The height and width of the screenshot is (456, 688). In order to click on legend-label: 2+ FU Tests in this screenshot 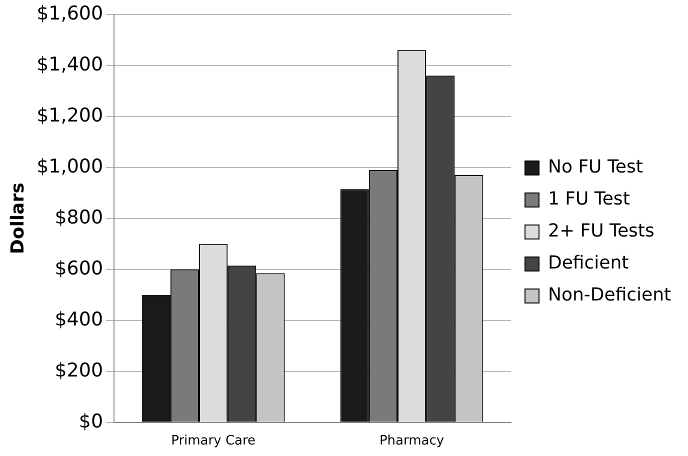, I will do `click(601, 231)`.